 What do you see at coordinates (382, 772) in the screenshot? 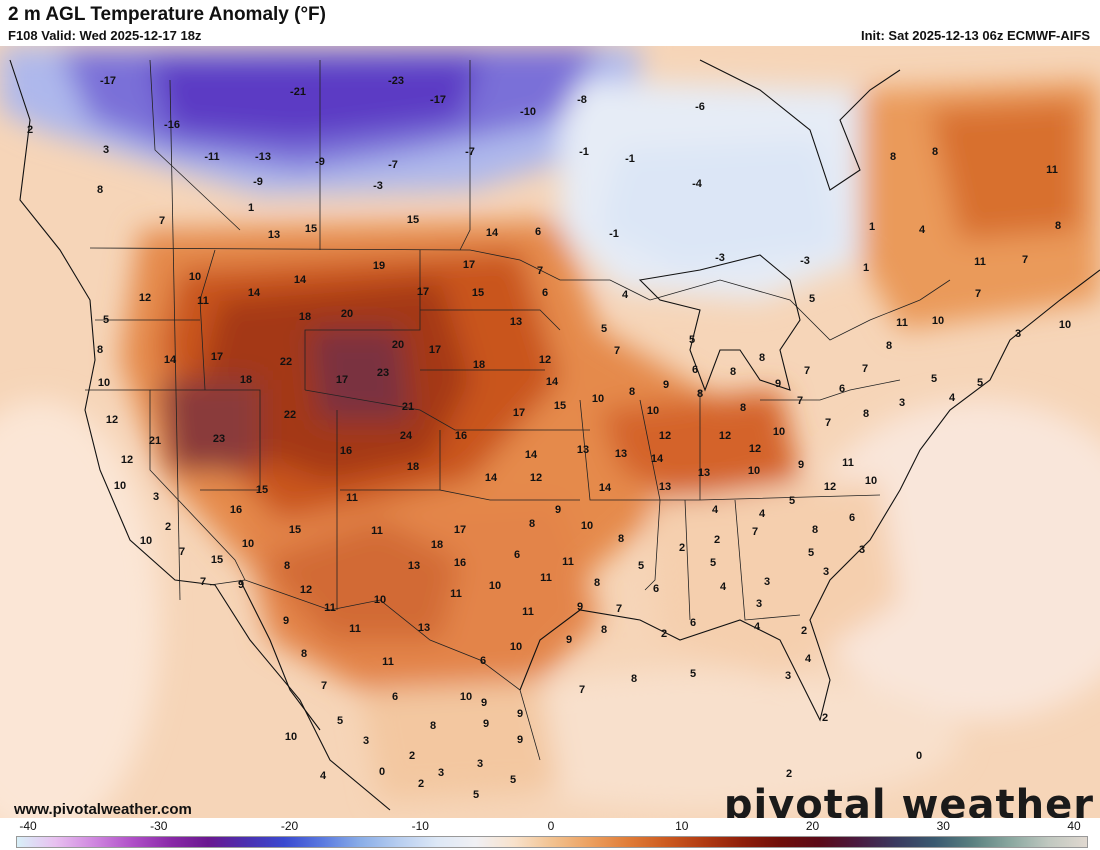
I see `anomaly-value-label: 0` at bounding box center [382, 772].